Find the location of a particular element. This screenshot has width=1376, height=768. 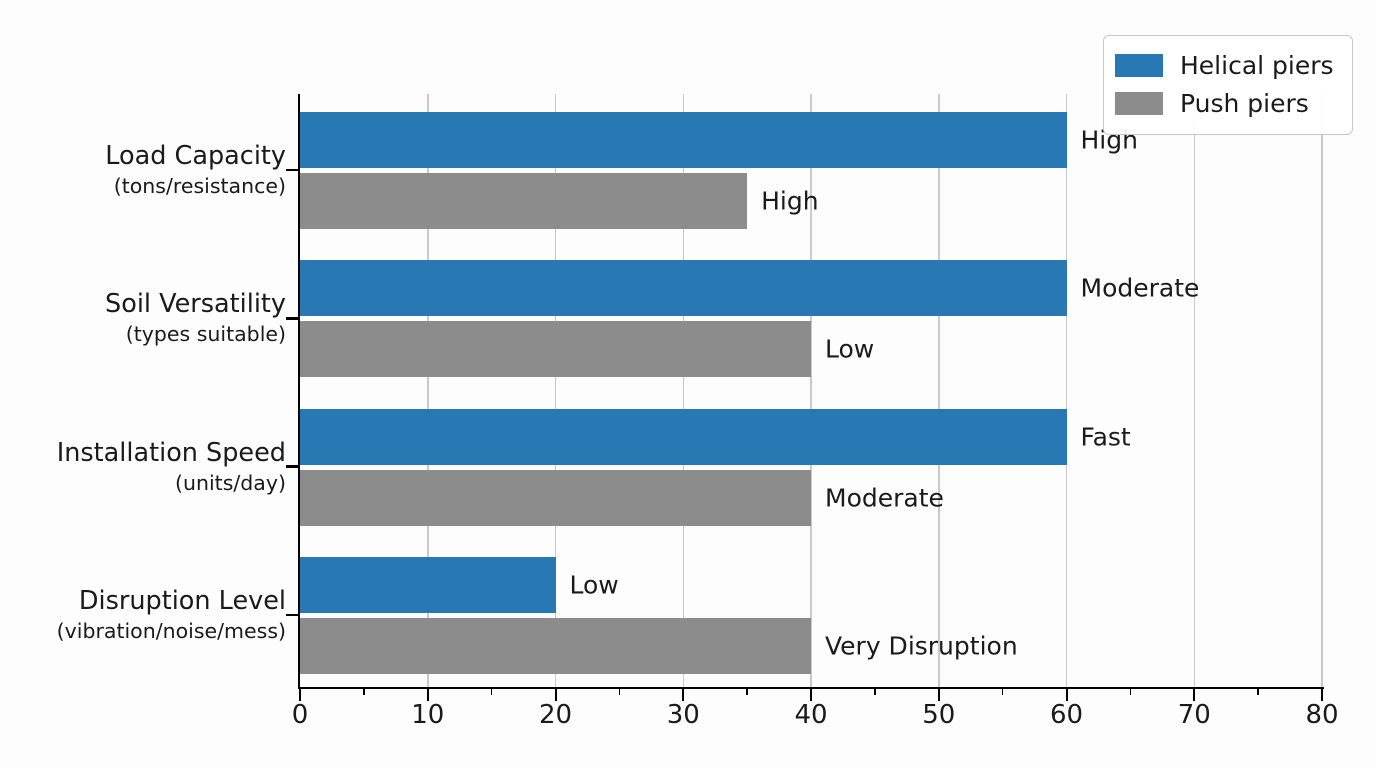

x-tick-label-30: 30 is located at coordinates (683, 715).